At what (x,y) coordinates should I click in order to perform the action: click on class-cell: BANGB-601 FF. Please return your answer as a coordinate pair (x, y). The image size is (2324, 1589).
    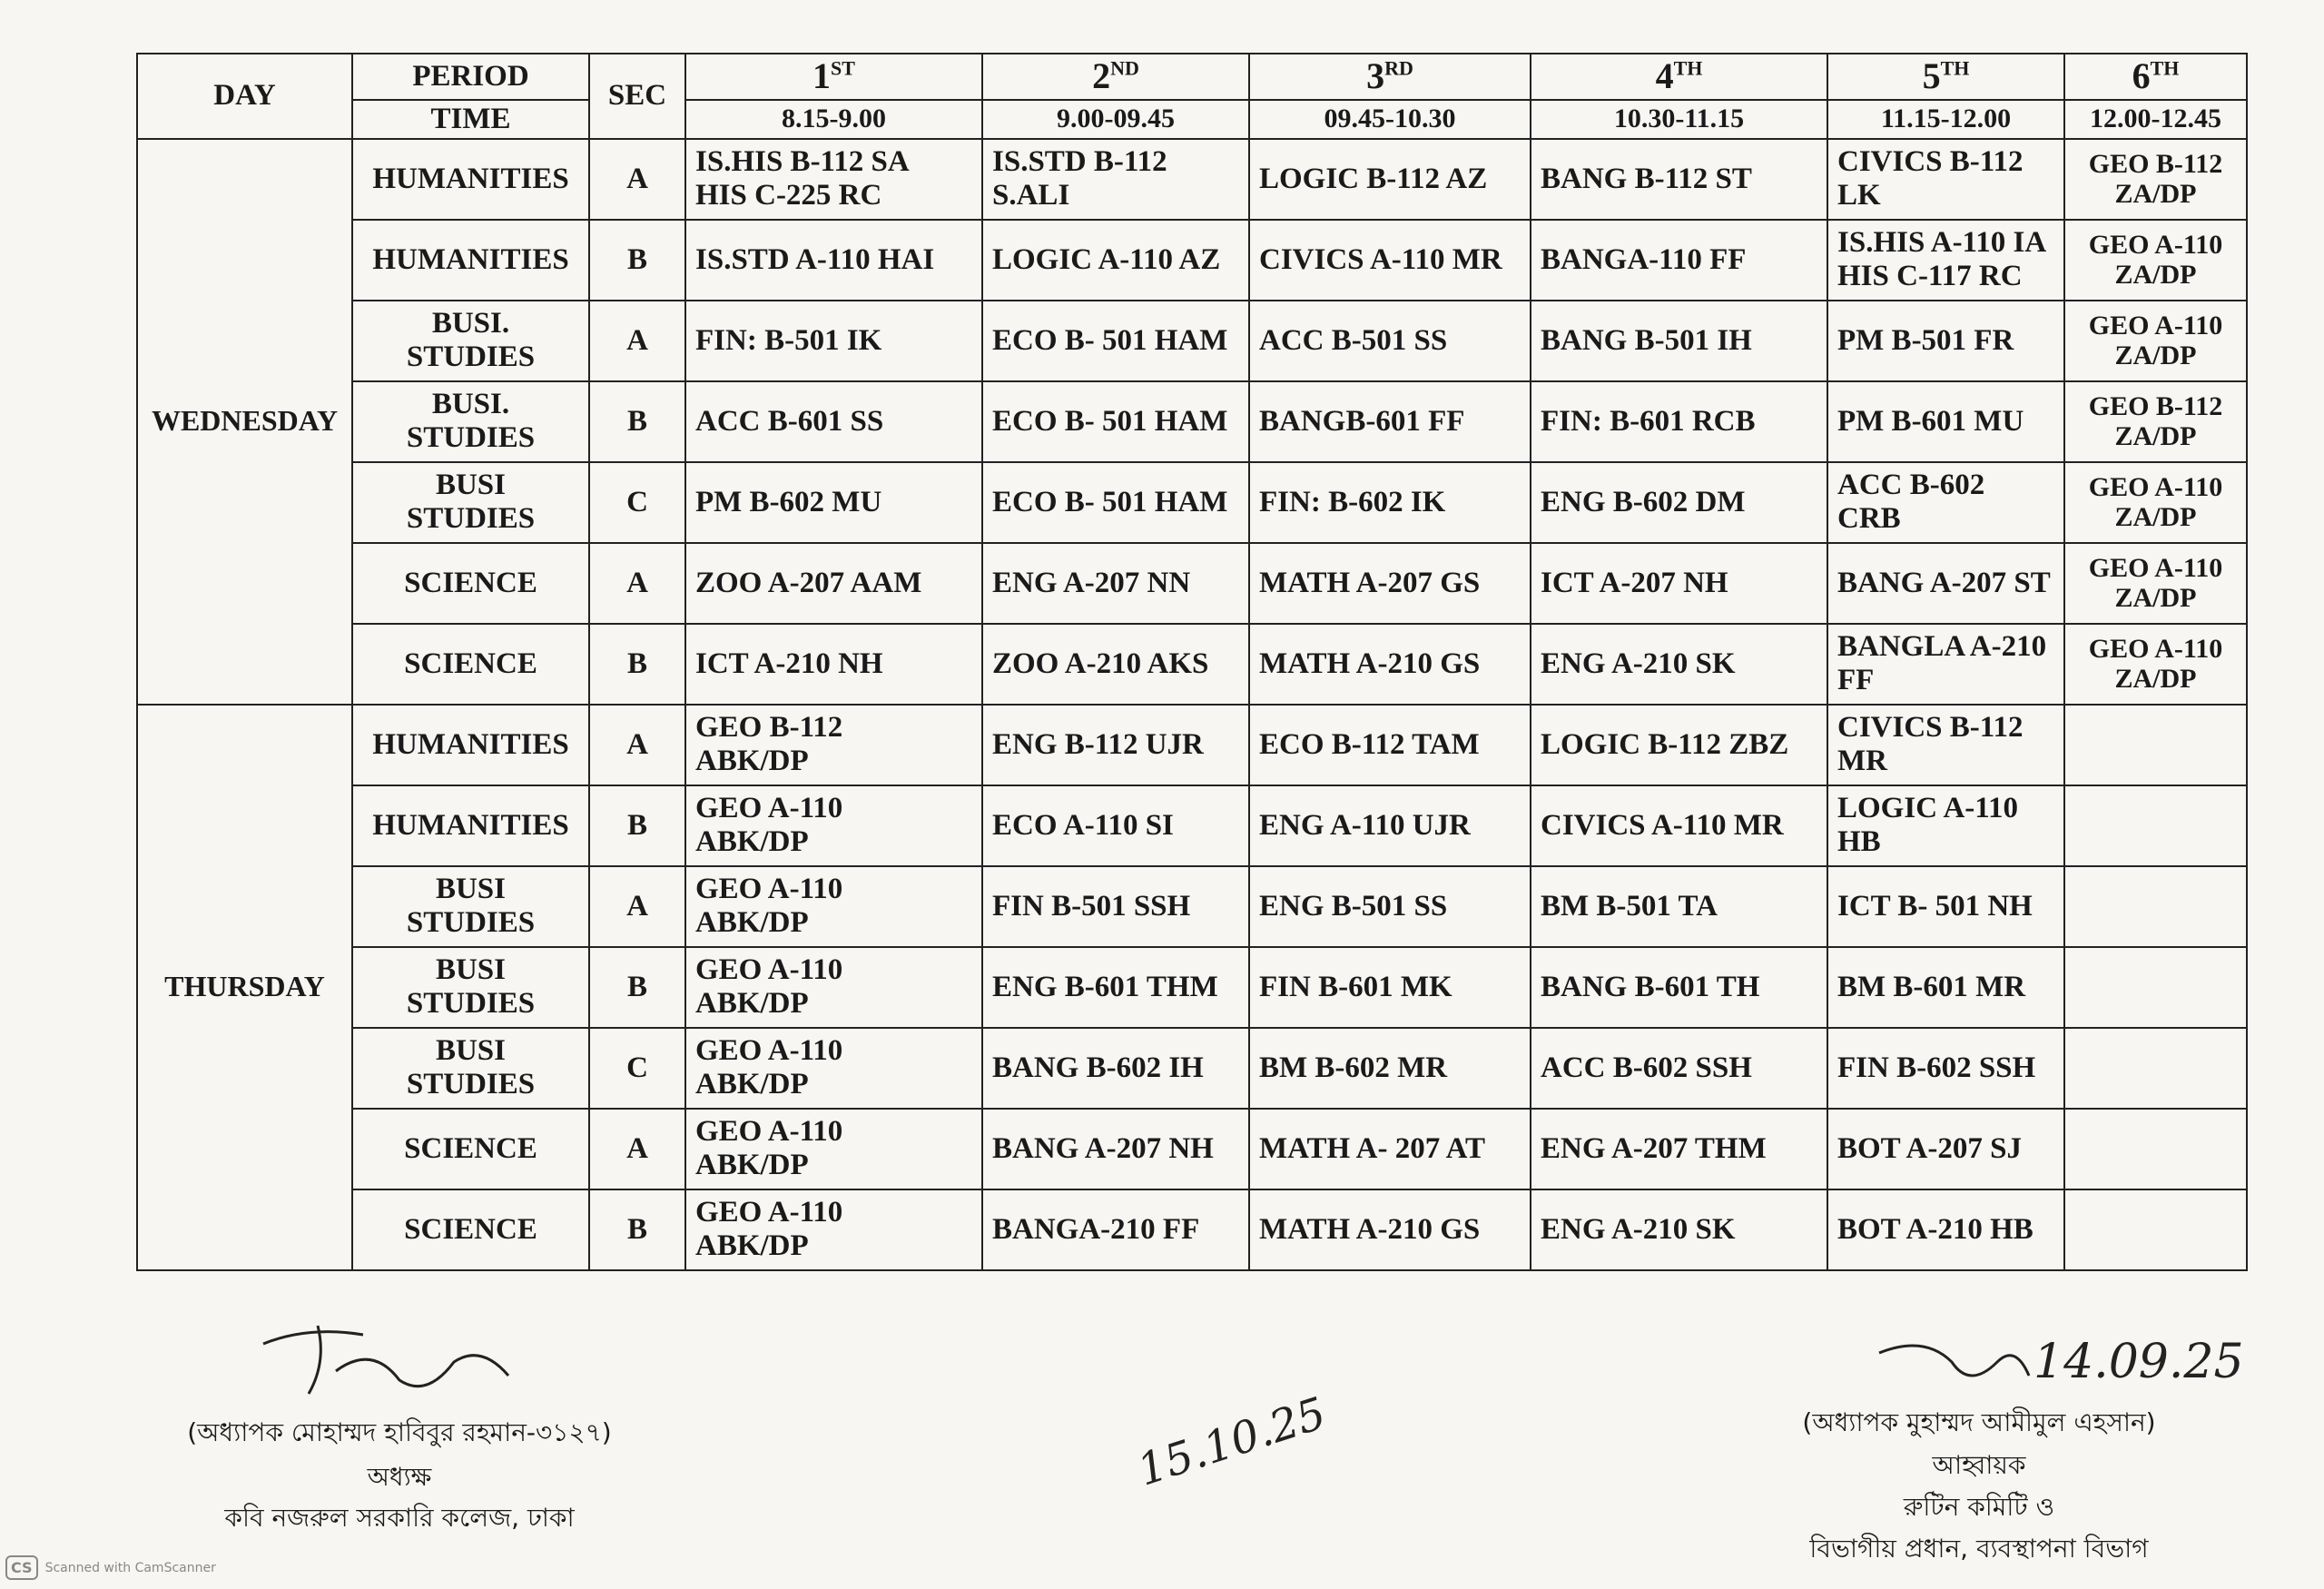
    Looking at the image, I should click on (1389, 421).